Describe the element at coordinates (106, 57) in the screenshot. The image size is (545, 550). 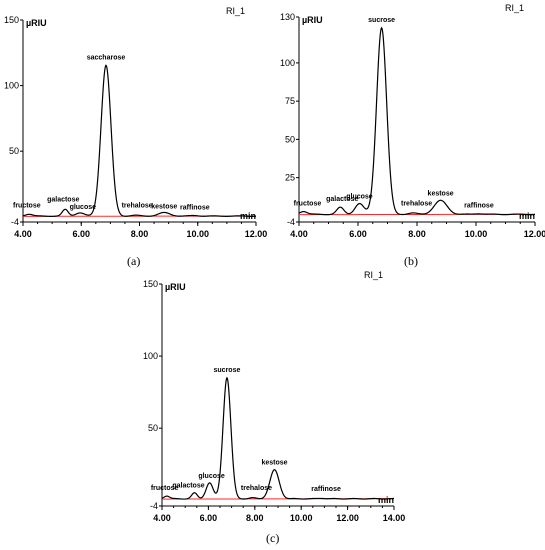
I see `peak-label-saccharose: saccharose` at that location.